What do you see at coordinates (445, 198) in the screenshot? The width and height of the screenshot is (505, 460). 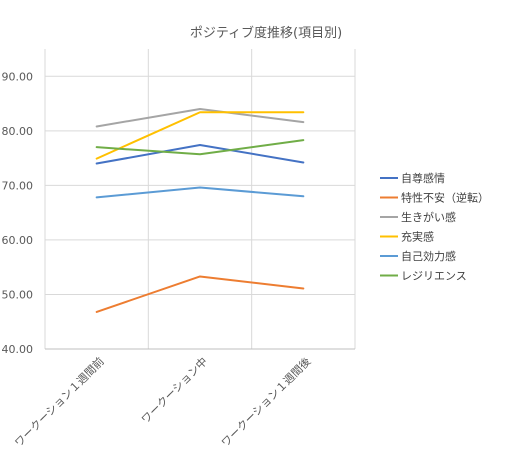 I see `legend-label: 特性不安（逆転）` at bounding box center [445, 198].